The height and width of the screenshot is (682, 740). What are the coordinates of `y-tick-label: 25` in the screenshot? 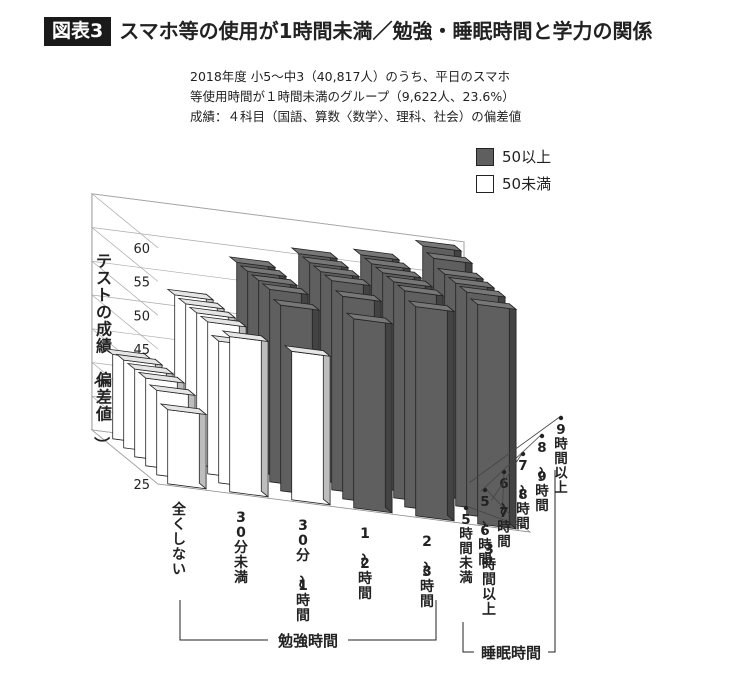 It's located at (141, 485).